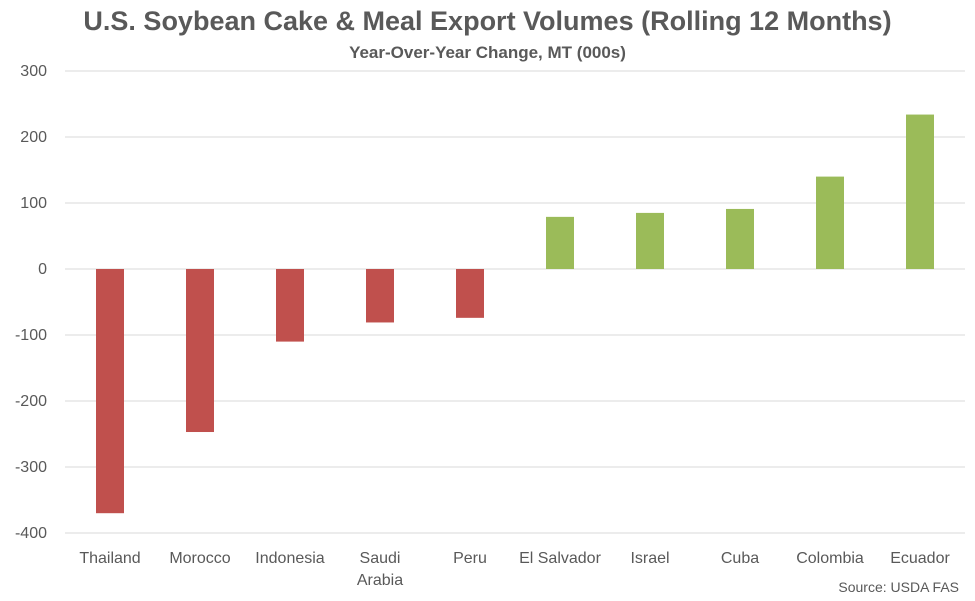 This screenshot has width=975, height=601. What do you see at coordinates (740, 558) in the screenshot?
I see `x-tick-label: Cuba` at bounding box center [740, 558].